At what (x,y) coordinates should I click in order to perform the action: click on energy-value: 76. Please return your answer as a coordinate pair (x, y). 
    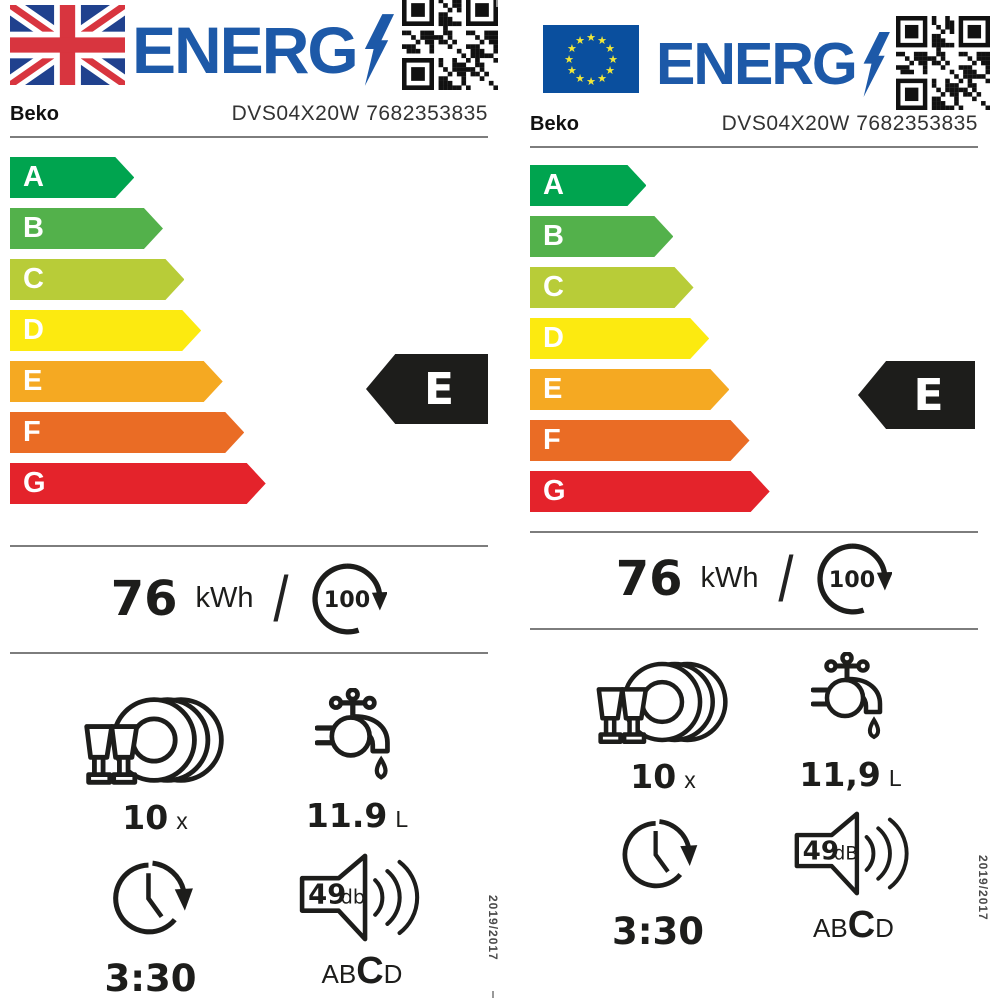
    Looking at the image, I should click on (144, 598).